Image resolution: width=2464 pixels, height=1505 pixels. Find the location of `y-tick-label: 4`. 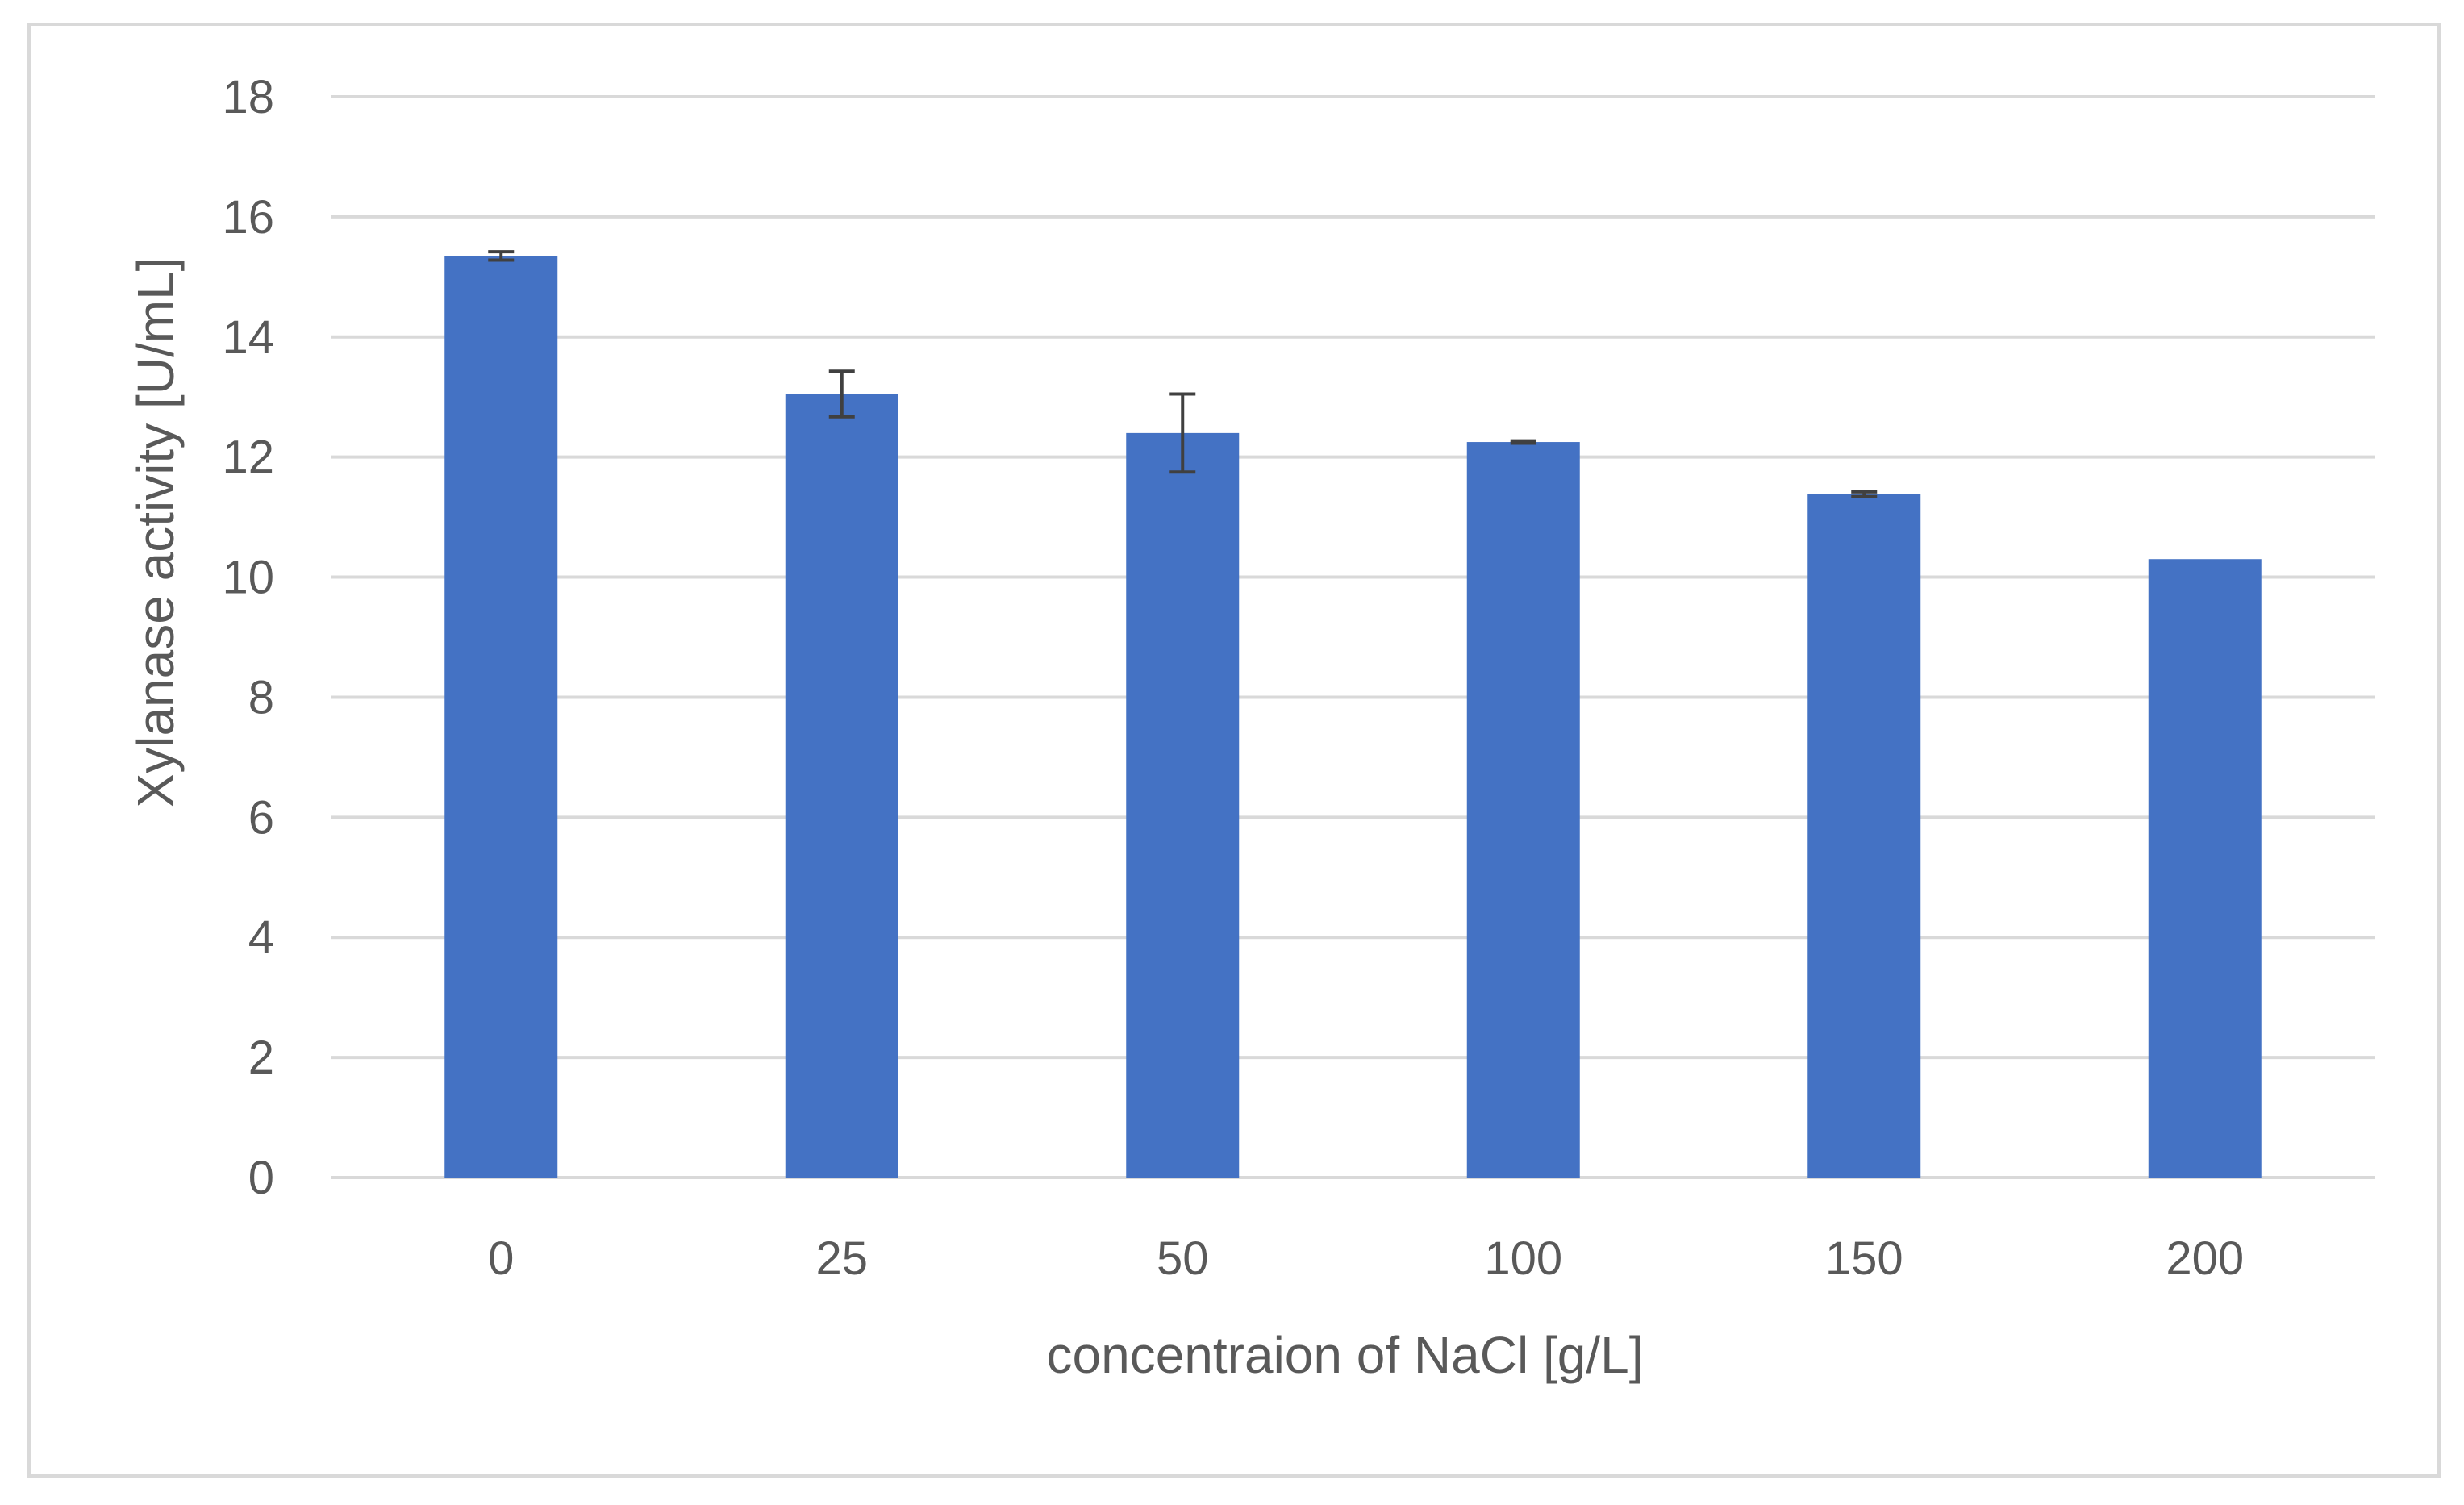

y-tick-label: 4 is located at coordinates (261, 937).